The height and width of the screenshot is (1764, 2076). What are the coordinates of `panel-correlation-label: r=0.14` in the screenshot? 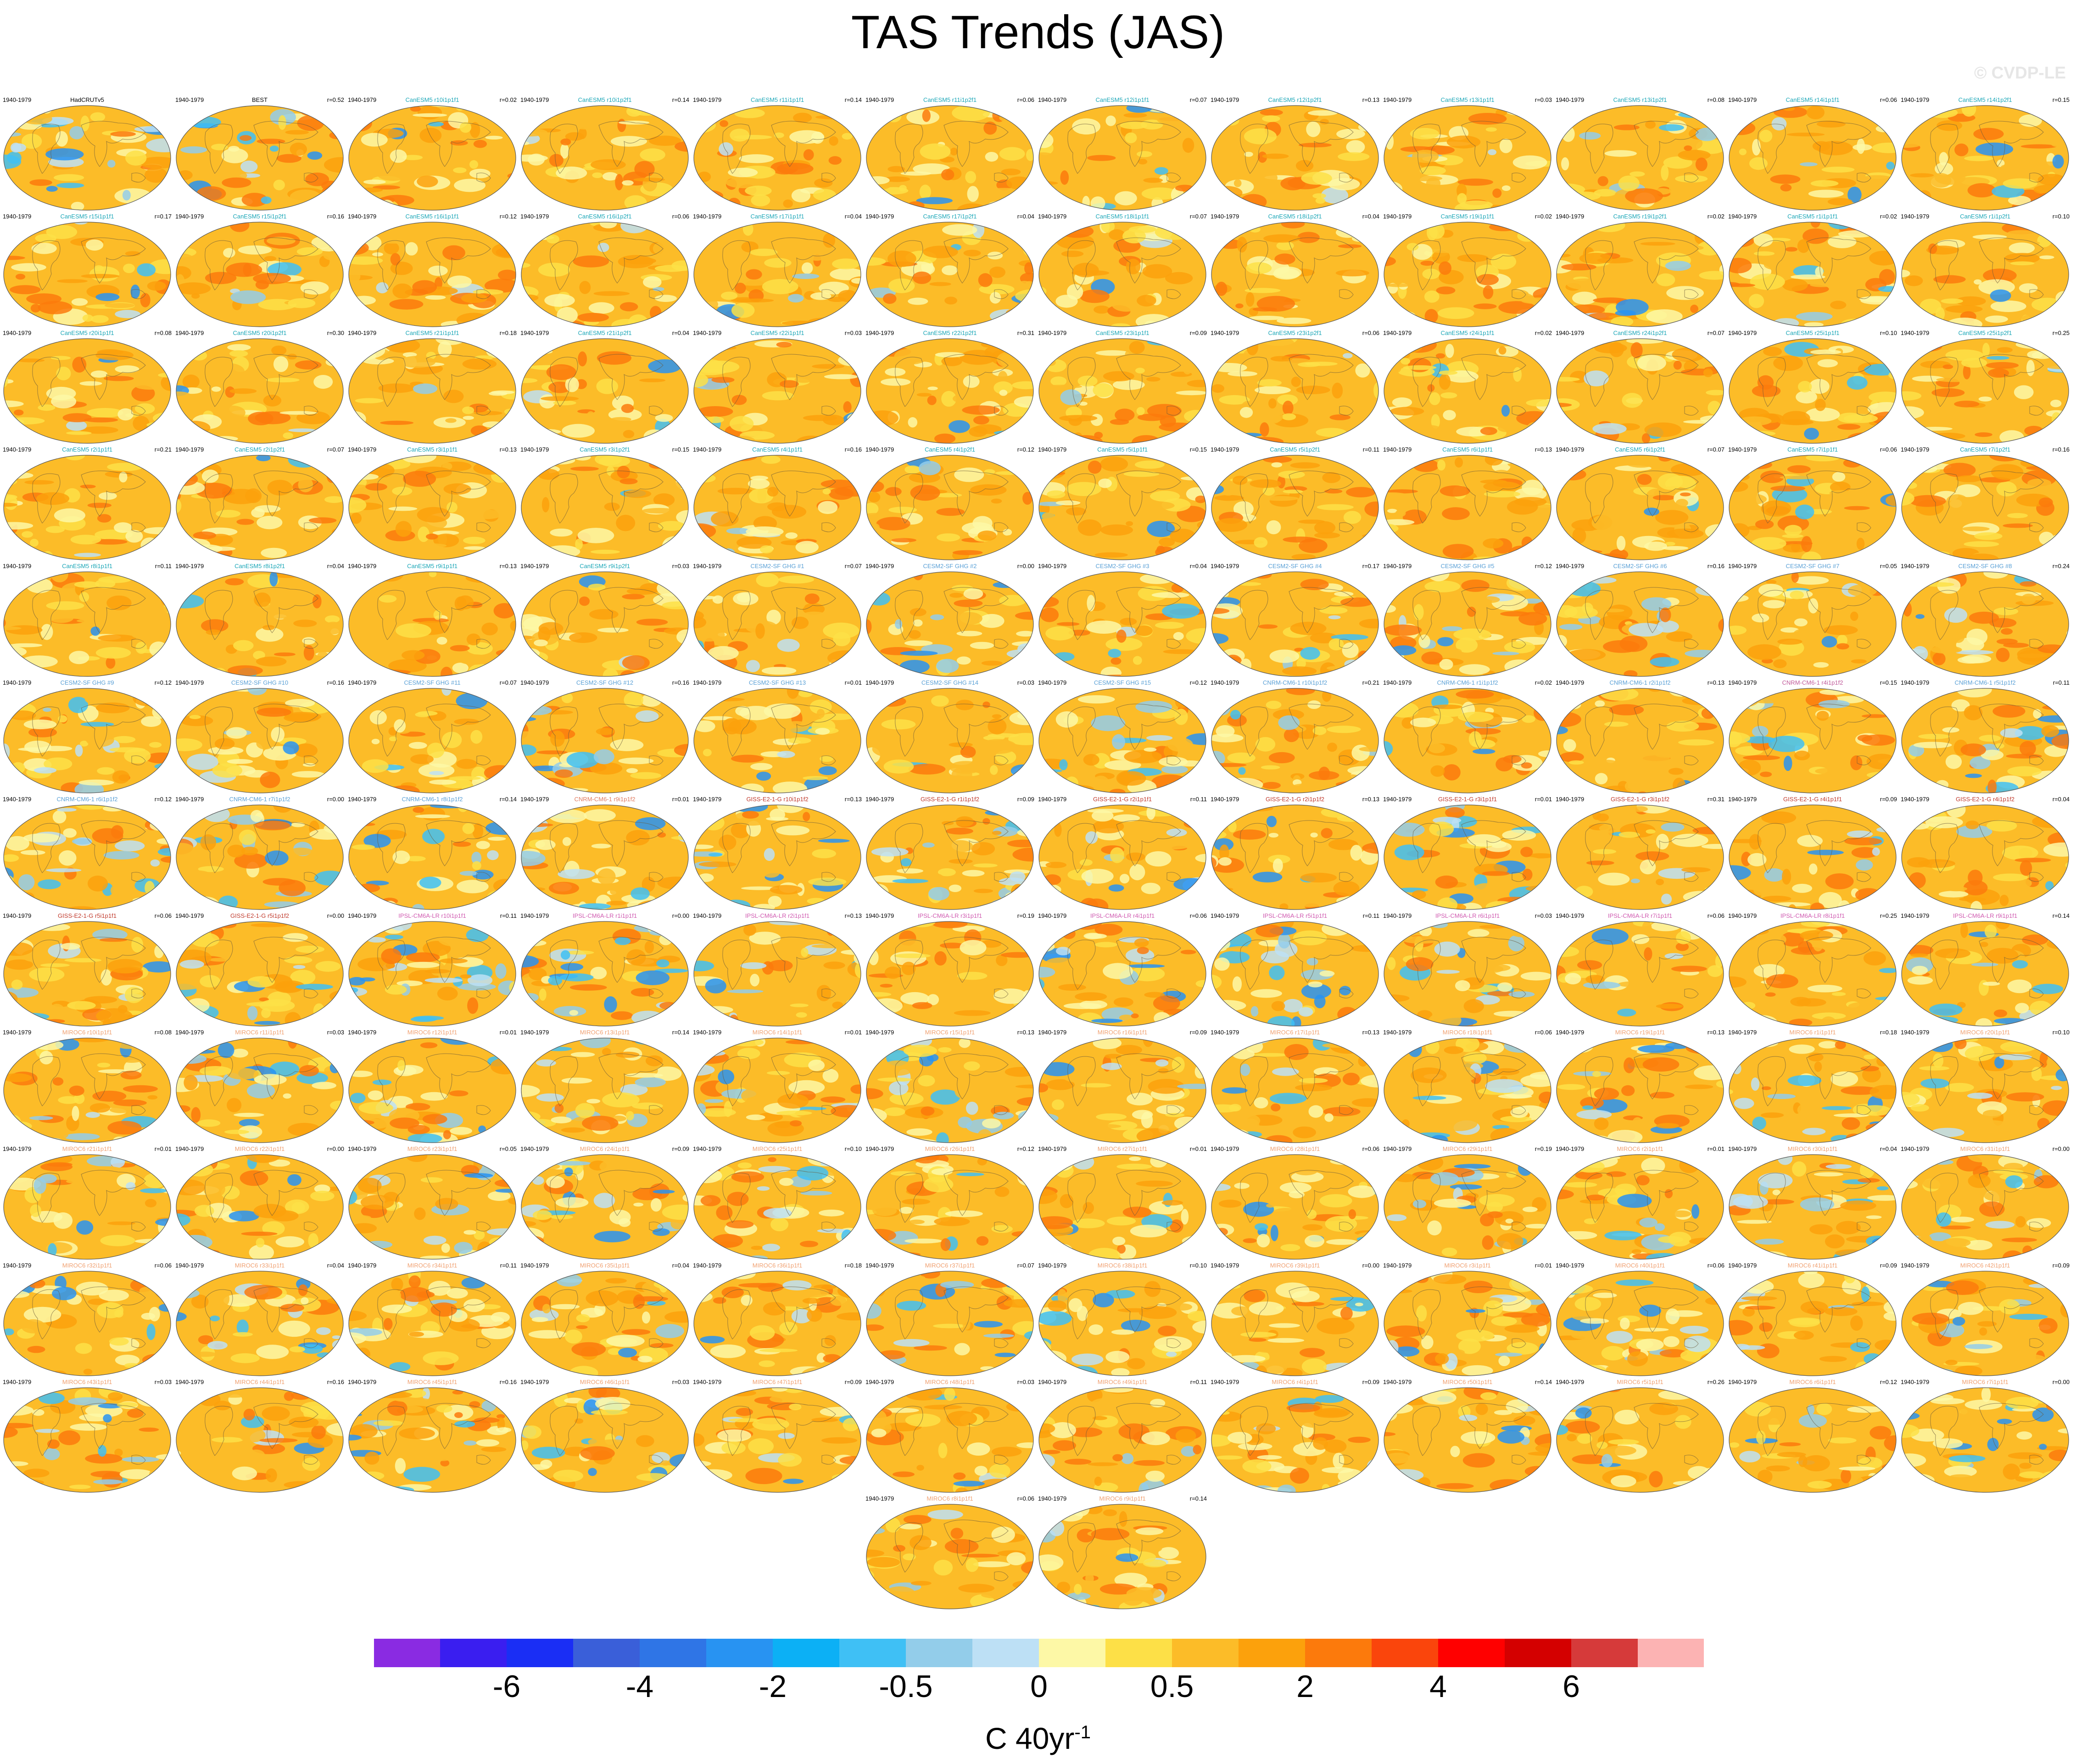 It's located at (680, 99).